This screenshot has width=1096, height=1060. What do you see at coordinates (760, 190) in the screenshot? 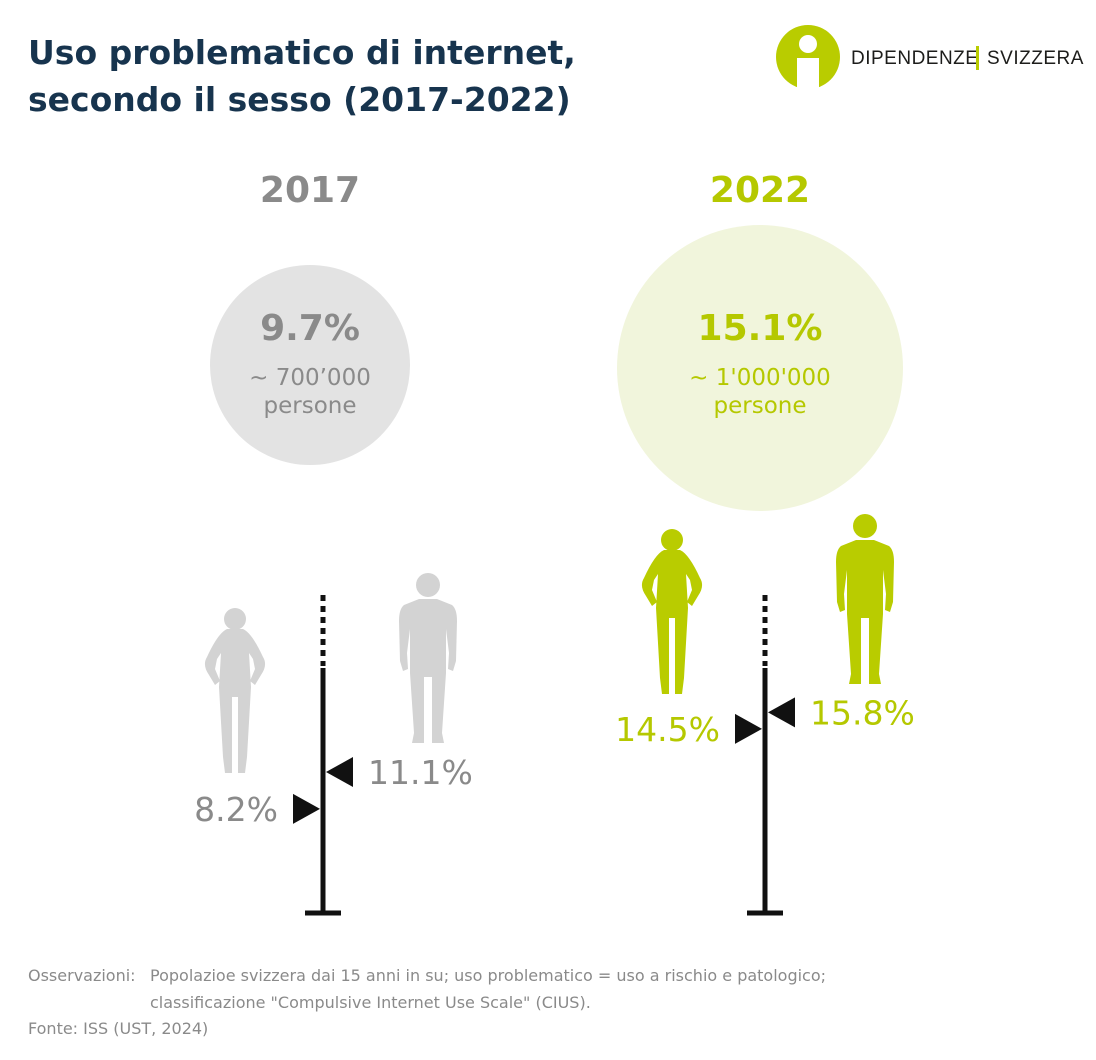
I see `year: 2022` at bounding box center [760, 190].